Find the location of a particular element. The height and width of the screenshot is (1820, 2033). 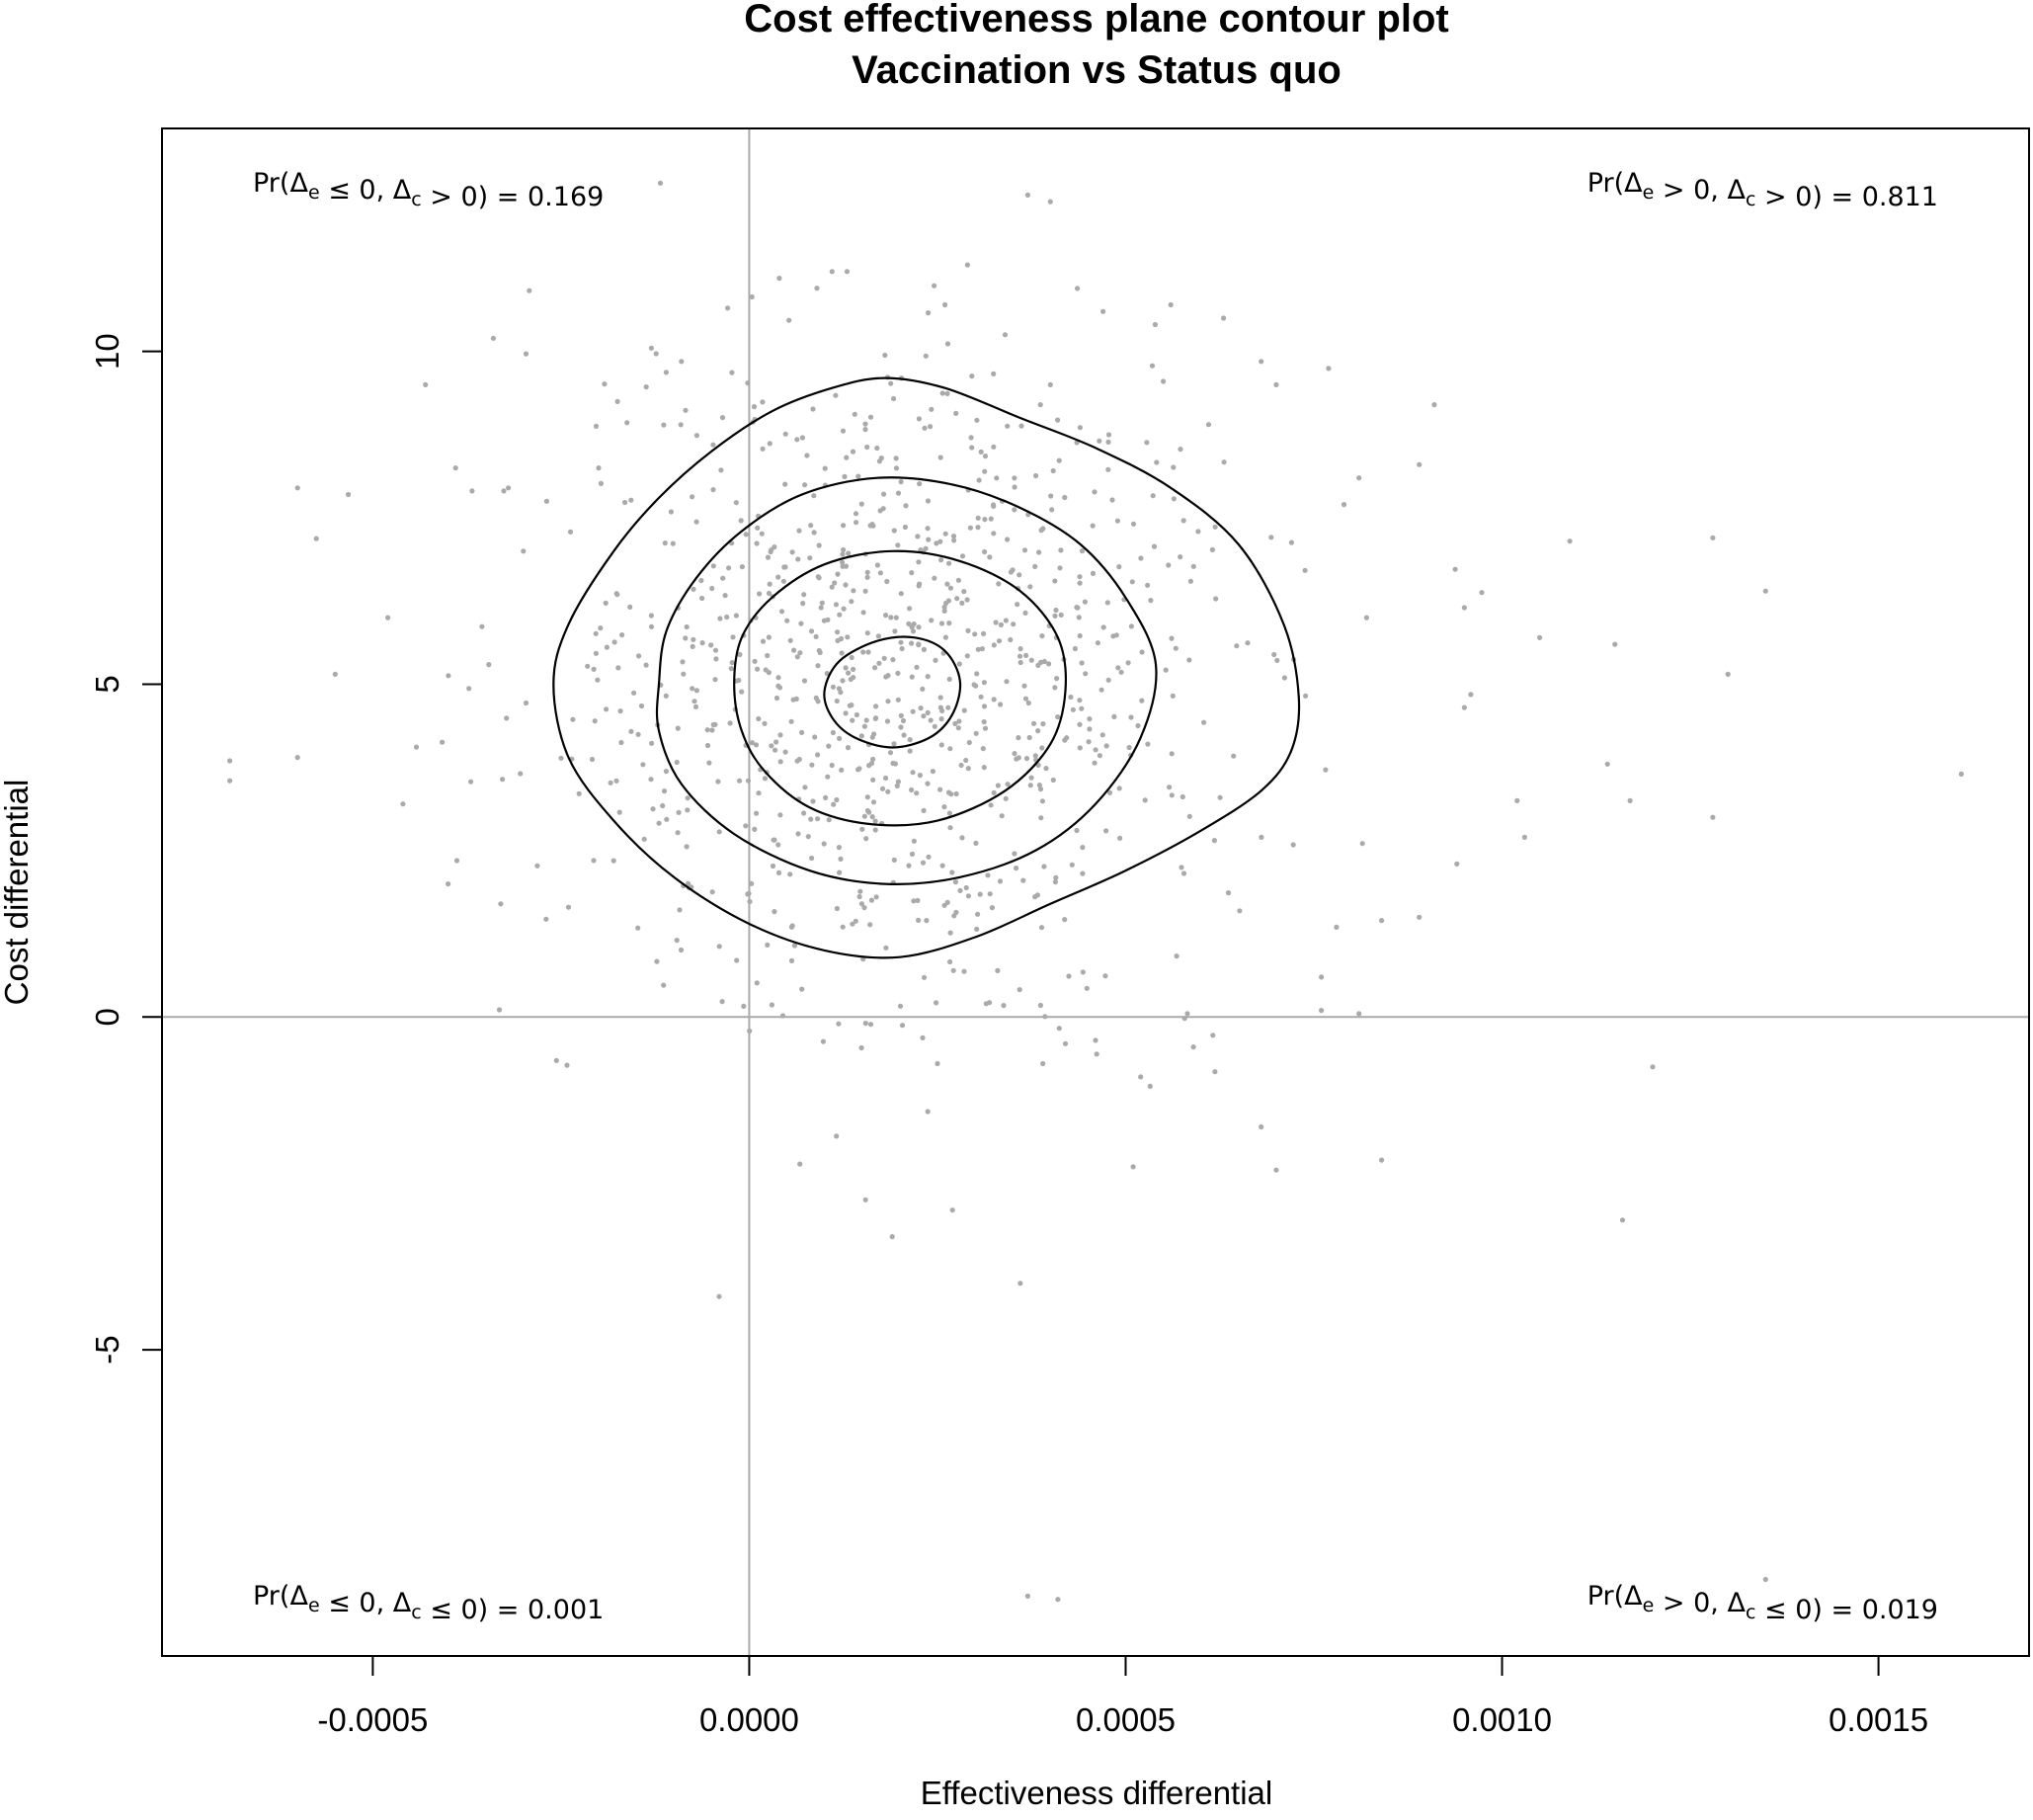

contour-second is located at coordinates (906, 680).